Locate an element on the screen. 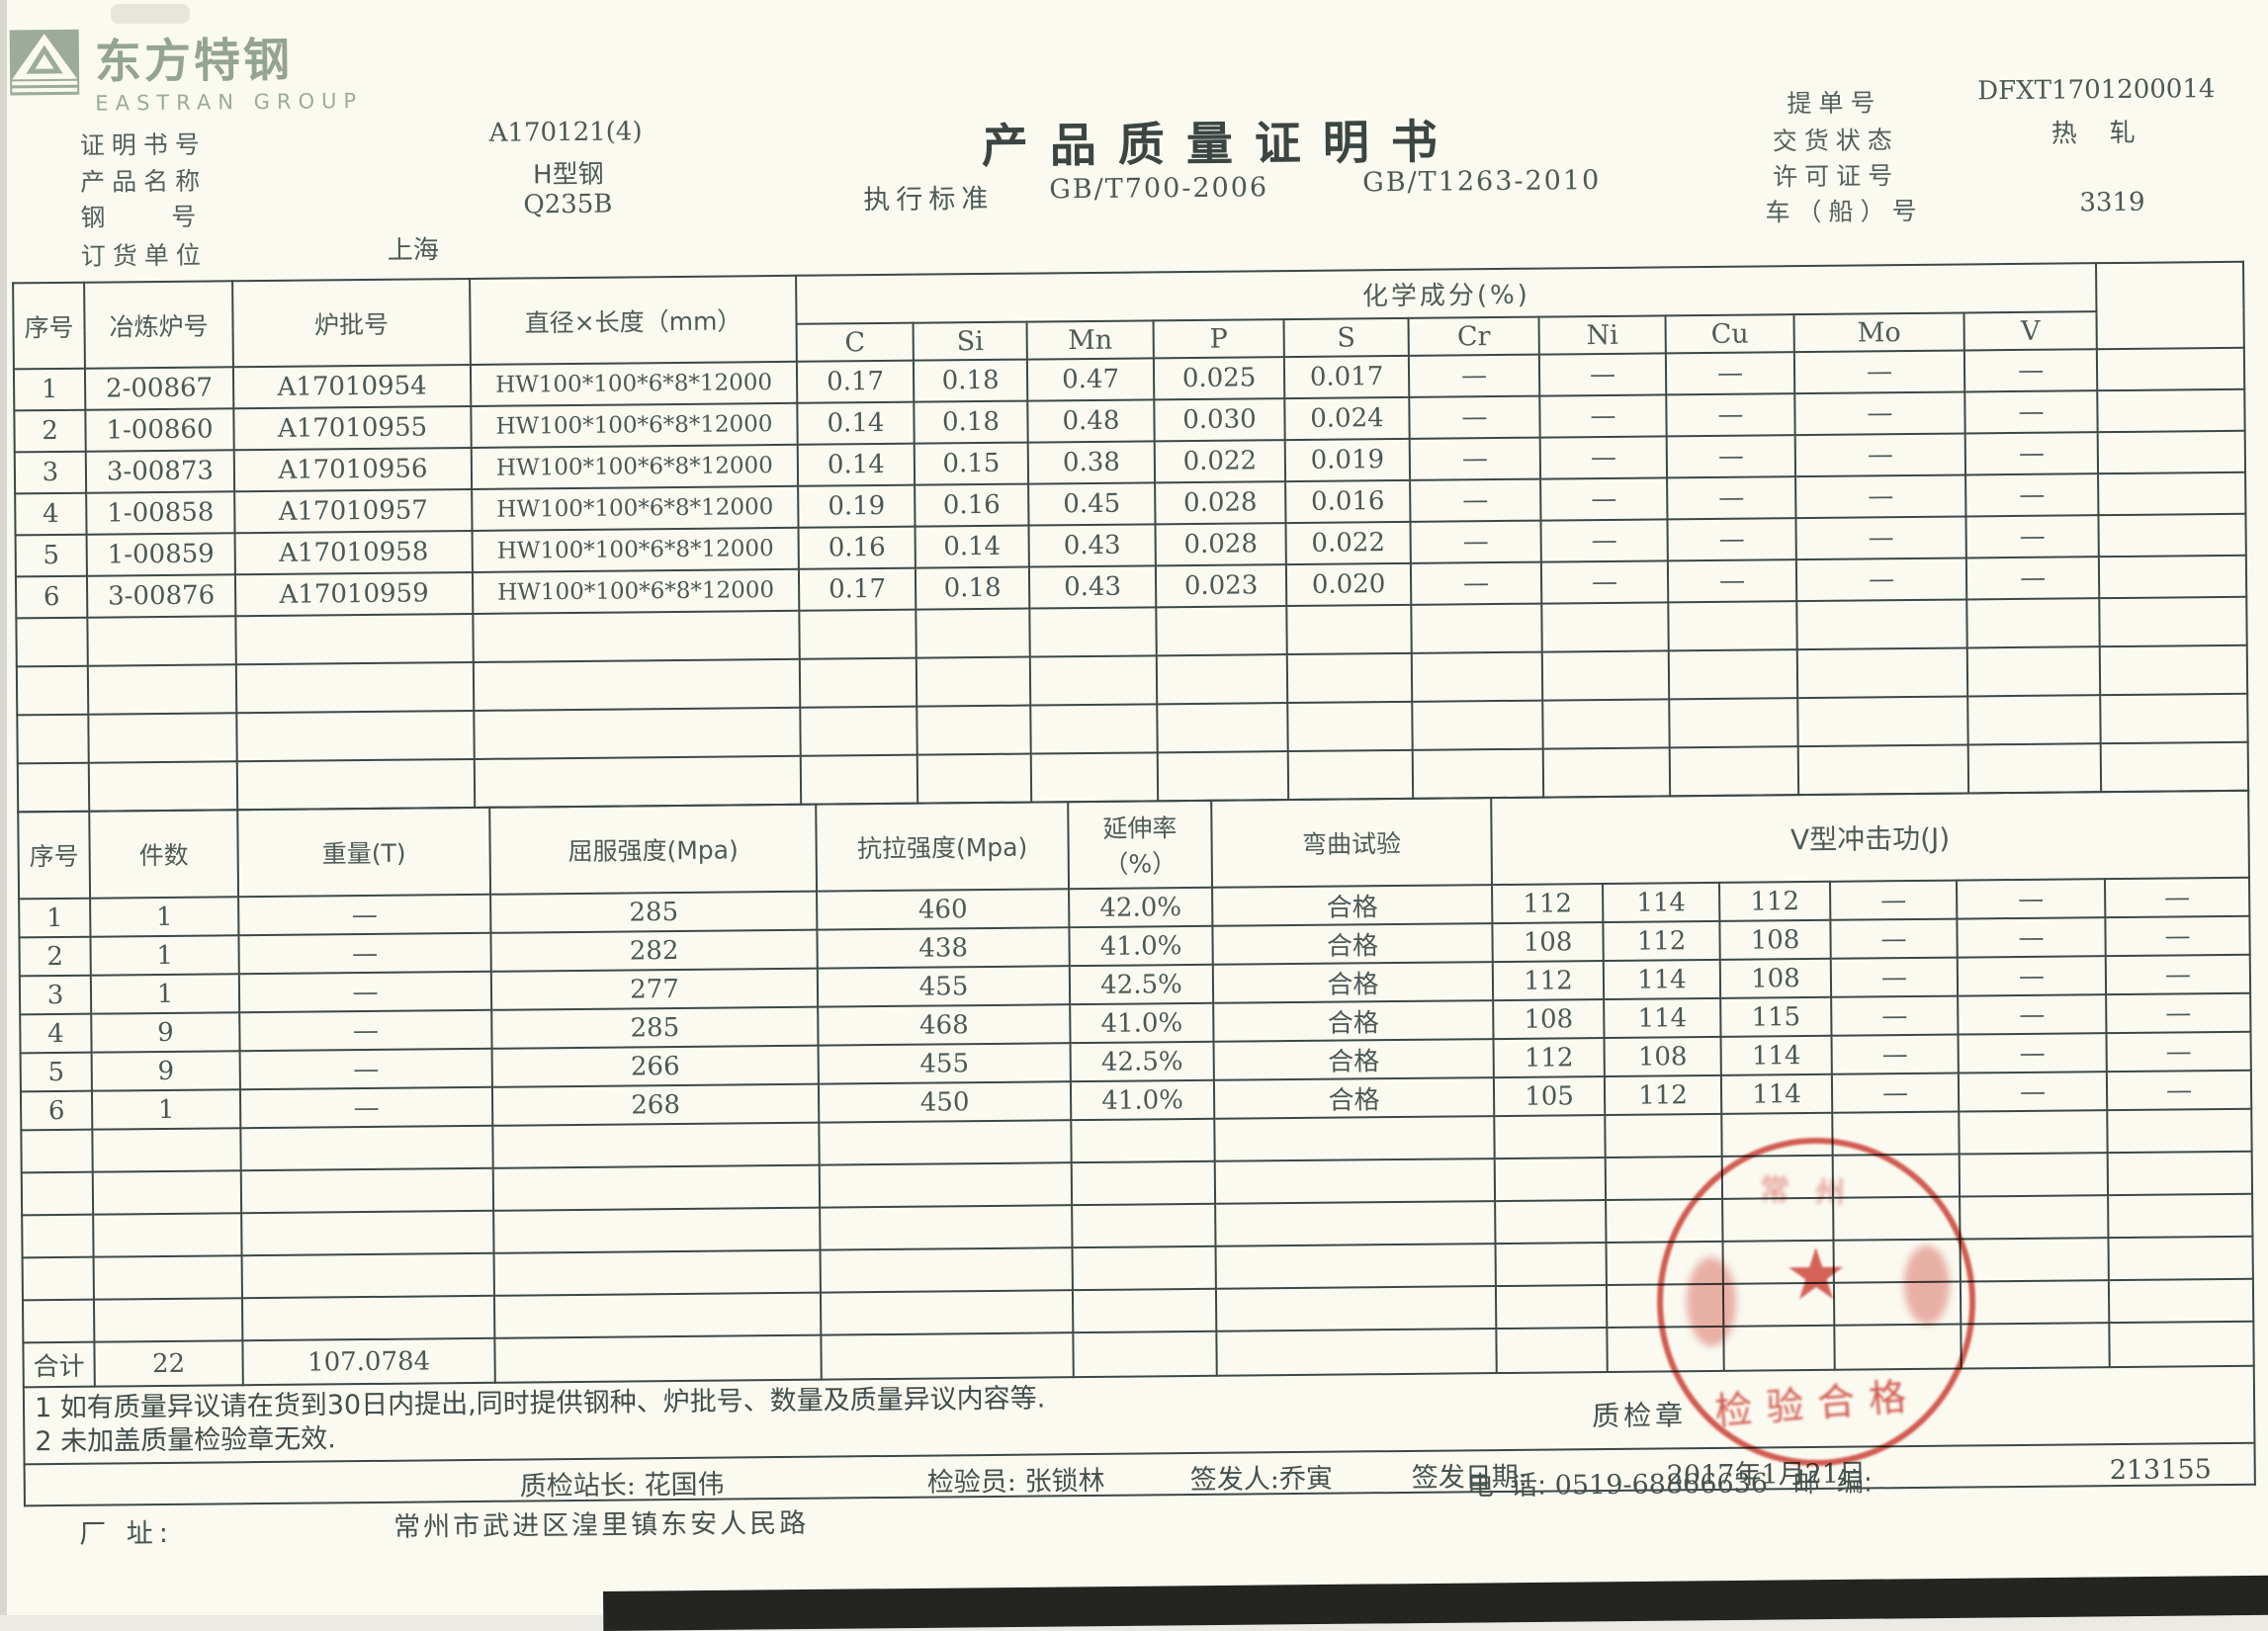  t2-header-weight: 重量(T) is located at coordinates (364, 853).